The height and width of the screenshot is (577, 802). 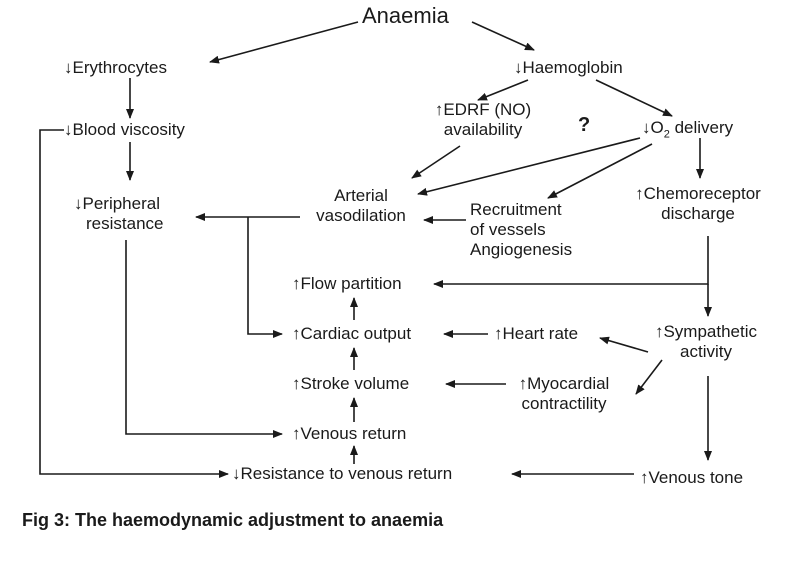 I want to click on node-venous-return: ↑Venous return, so click(x=349, y=433).